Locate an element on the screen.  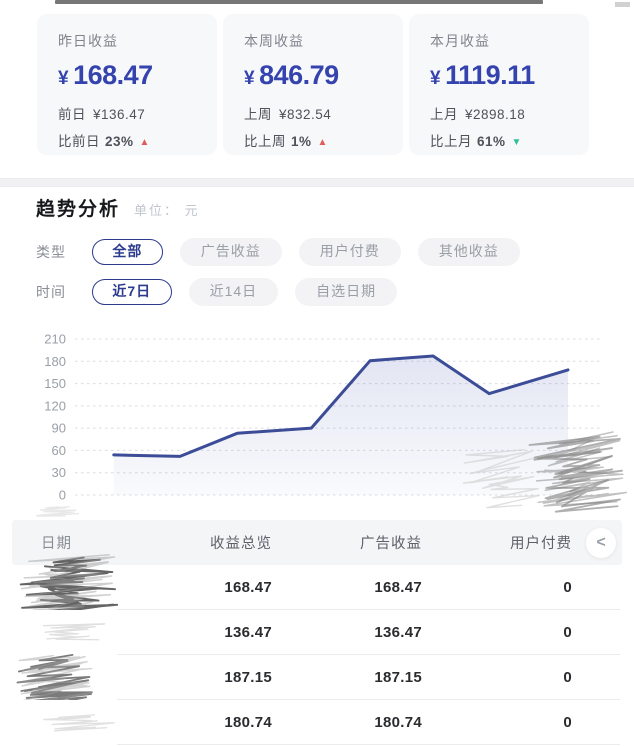
stat-compare: 上月 ¥2898.18 is located at coordinates (509, 113).